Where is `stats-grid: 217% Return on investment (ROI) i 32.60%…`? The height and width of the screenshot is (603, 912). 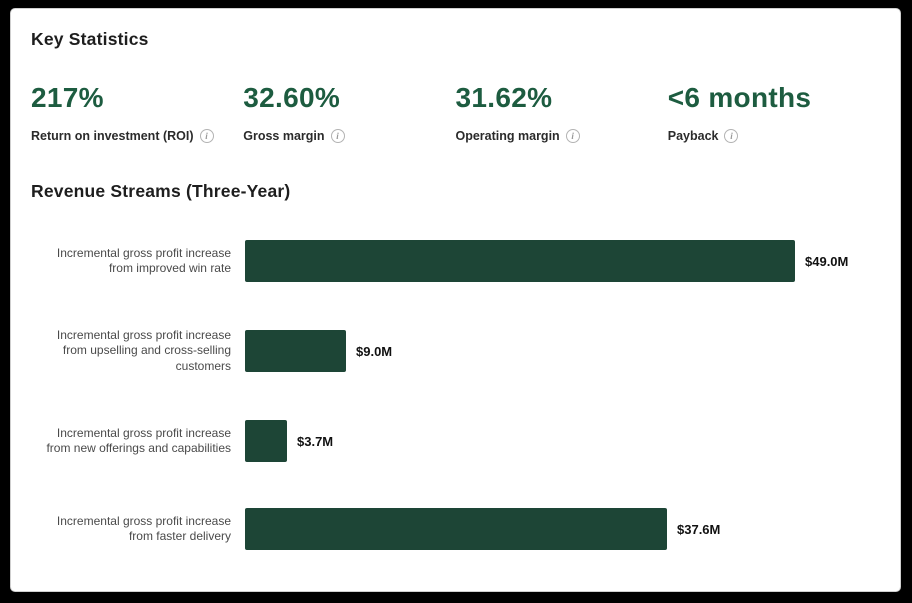 stats-grid: 217% Return on investment (ROI) i 32.60%… is located at coordinates (455, 112).